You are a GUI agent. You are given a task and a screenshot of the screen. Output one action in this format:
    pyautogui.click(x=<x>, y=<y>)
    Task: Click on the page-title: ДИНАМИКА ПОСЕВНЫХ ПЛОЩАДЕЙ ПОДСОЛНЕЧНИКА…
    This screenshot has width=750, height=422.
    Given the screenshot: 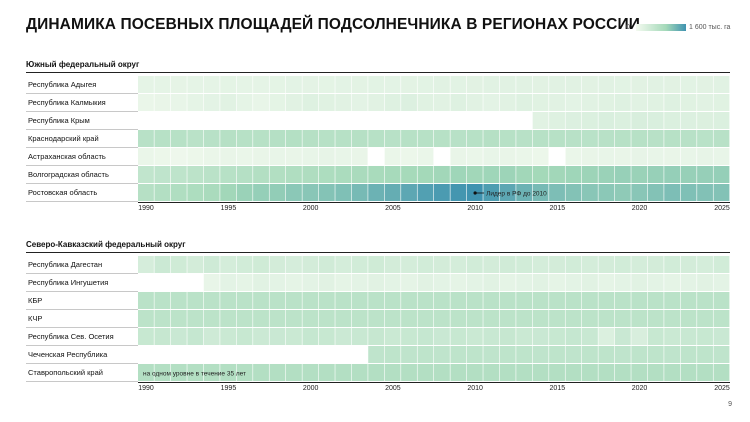 What is the action you would take?
    pyautogui.click(x=333, y=24)
    